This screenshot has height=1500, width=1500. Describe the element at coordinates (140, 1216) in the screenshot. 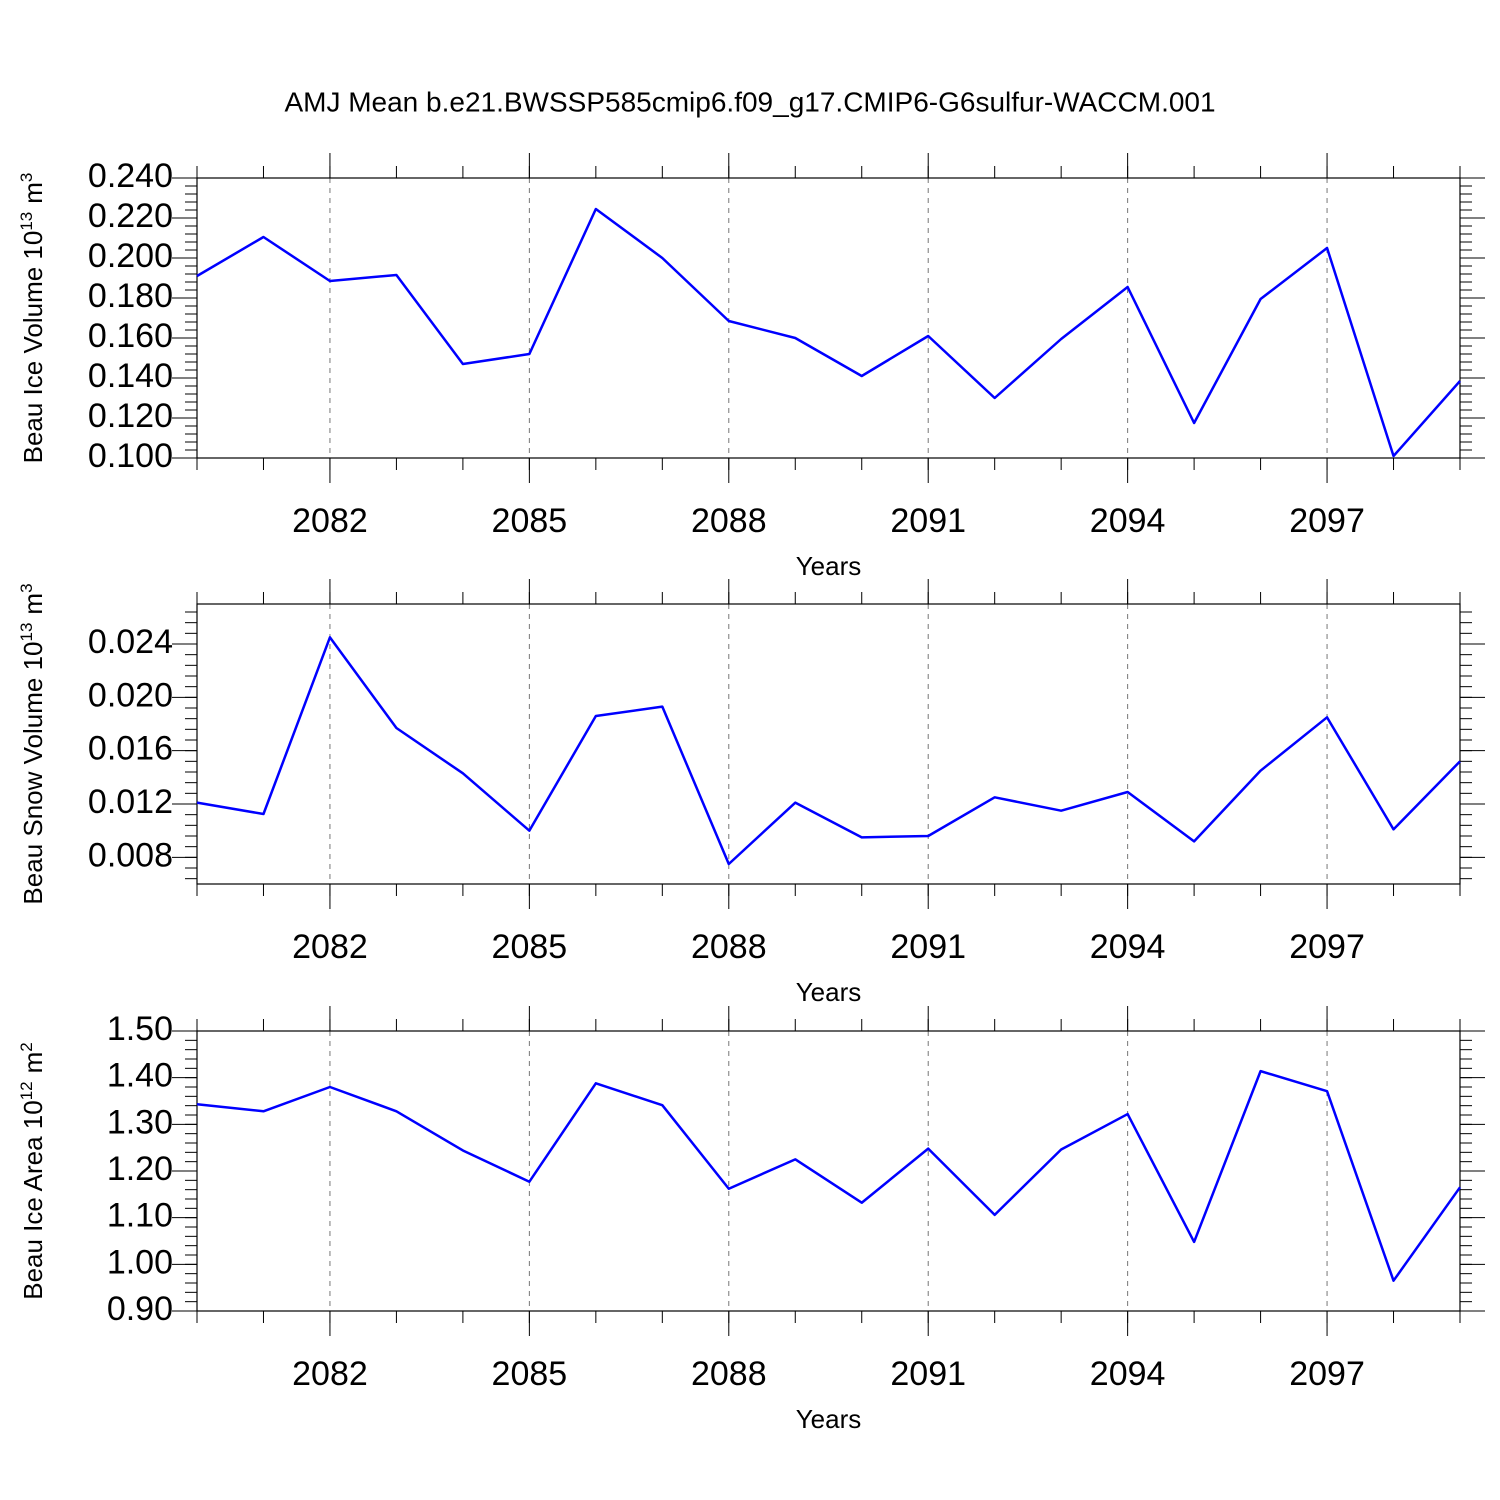

I see `y-tick-label: 1.10` at that location.